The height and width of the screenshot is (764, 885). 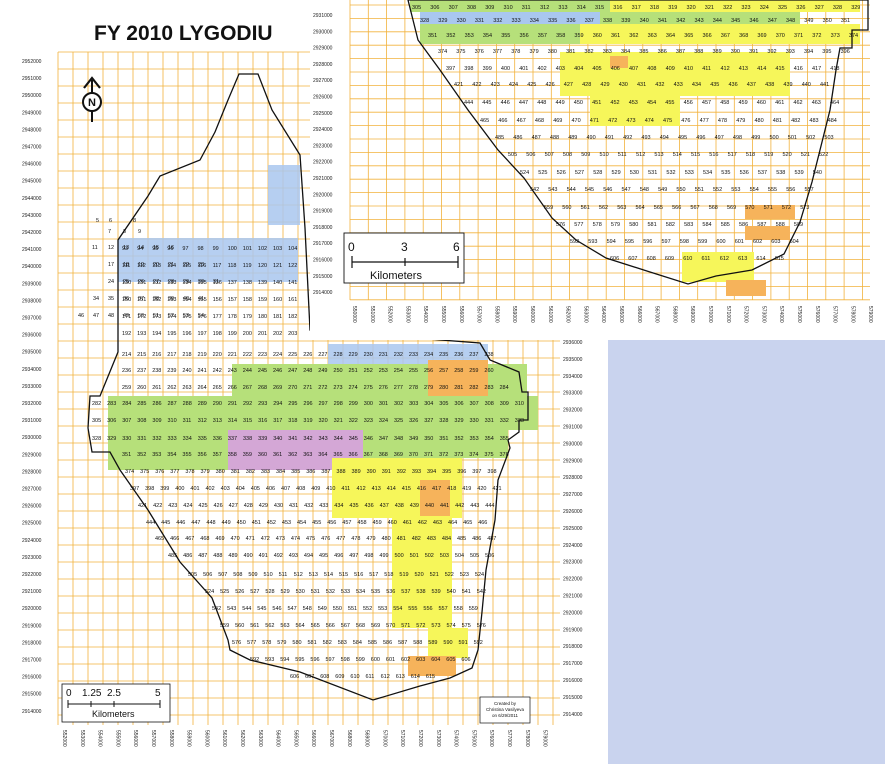 I want to click on cell-label: 326, so click(x=413, y=421).